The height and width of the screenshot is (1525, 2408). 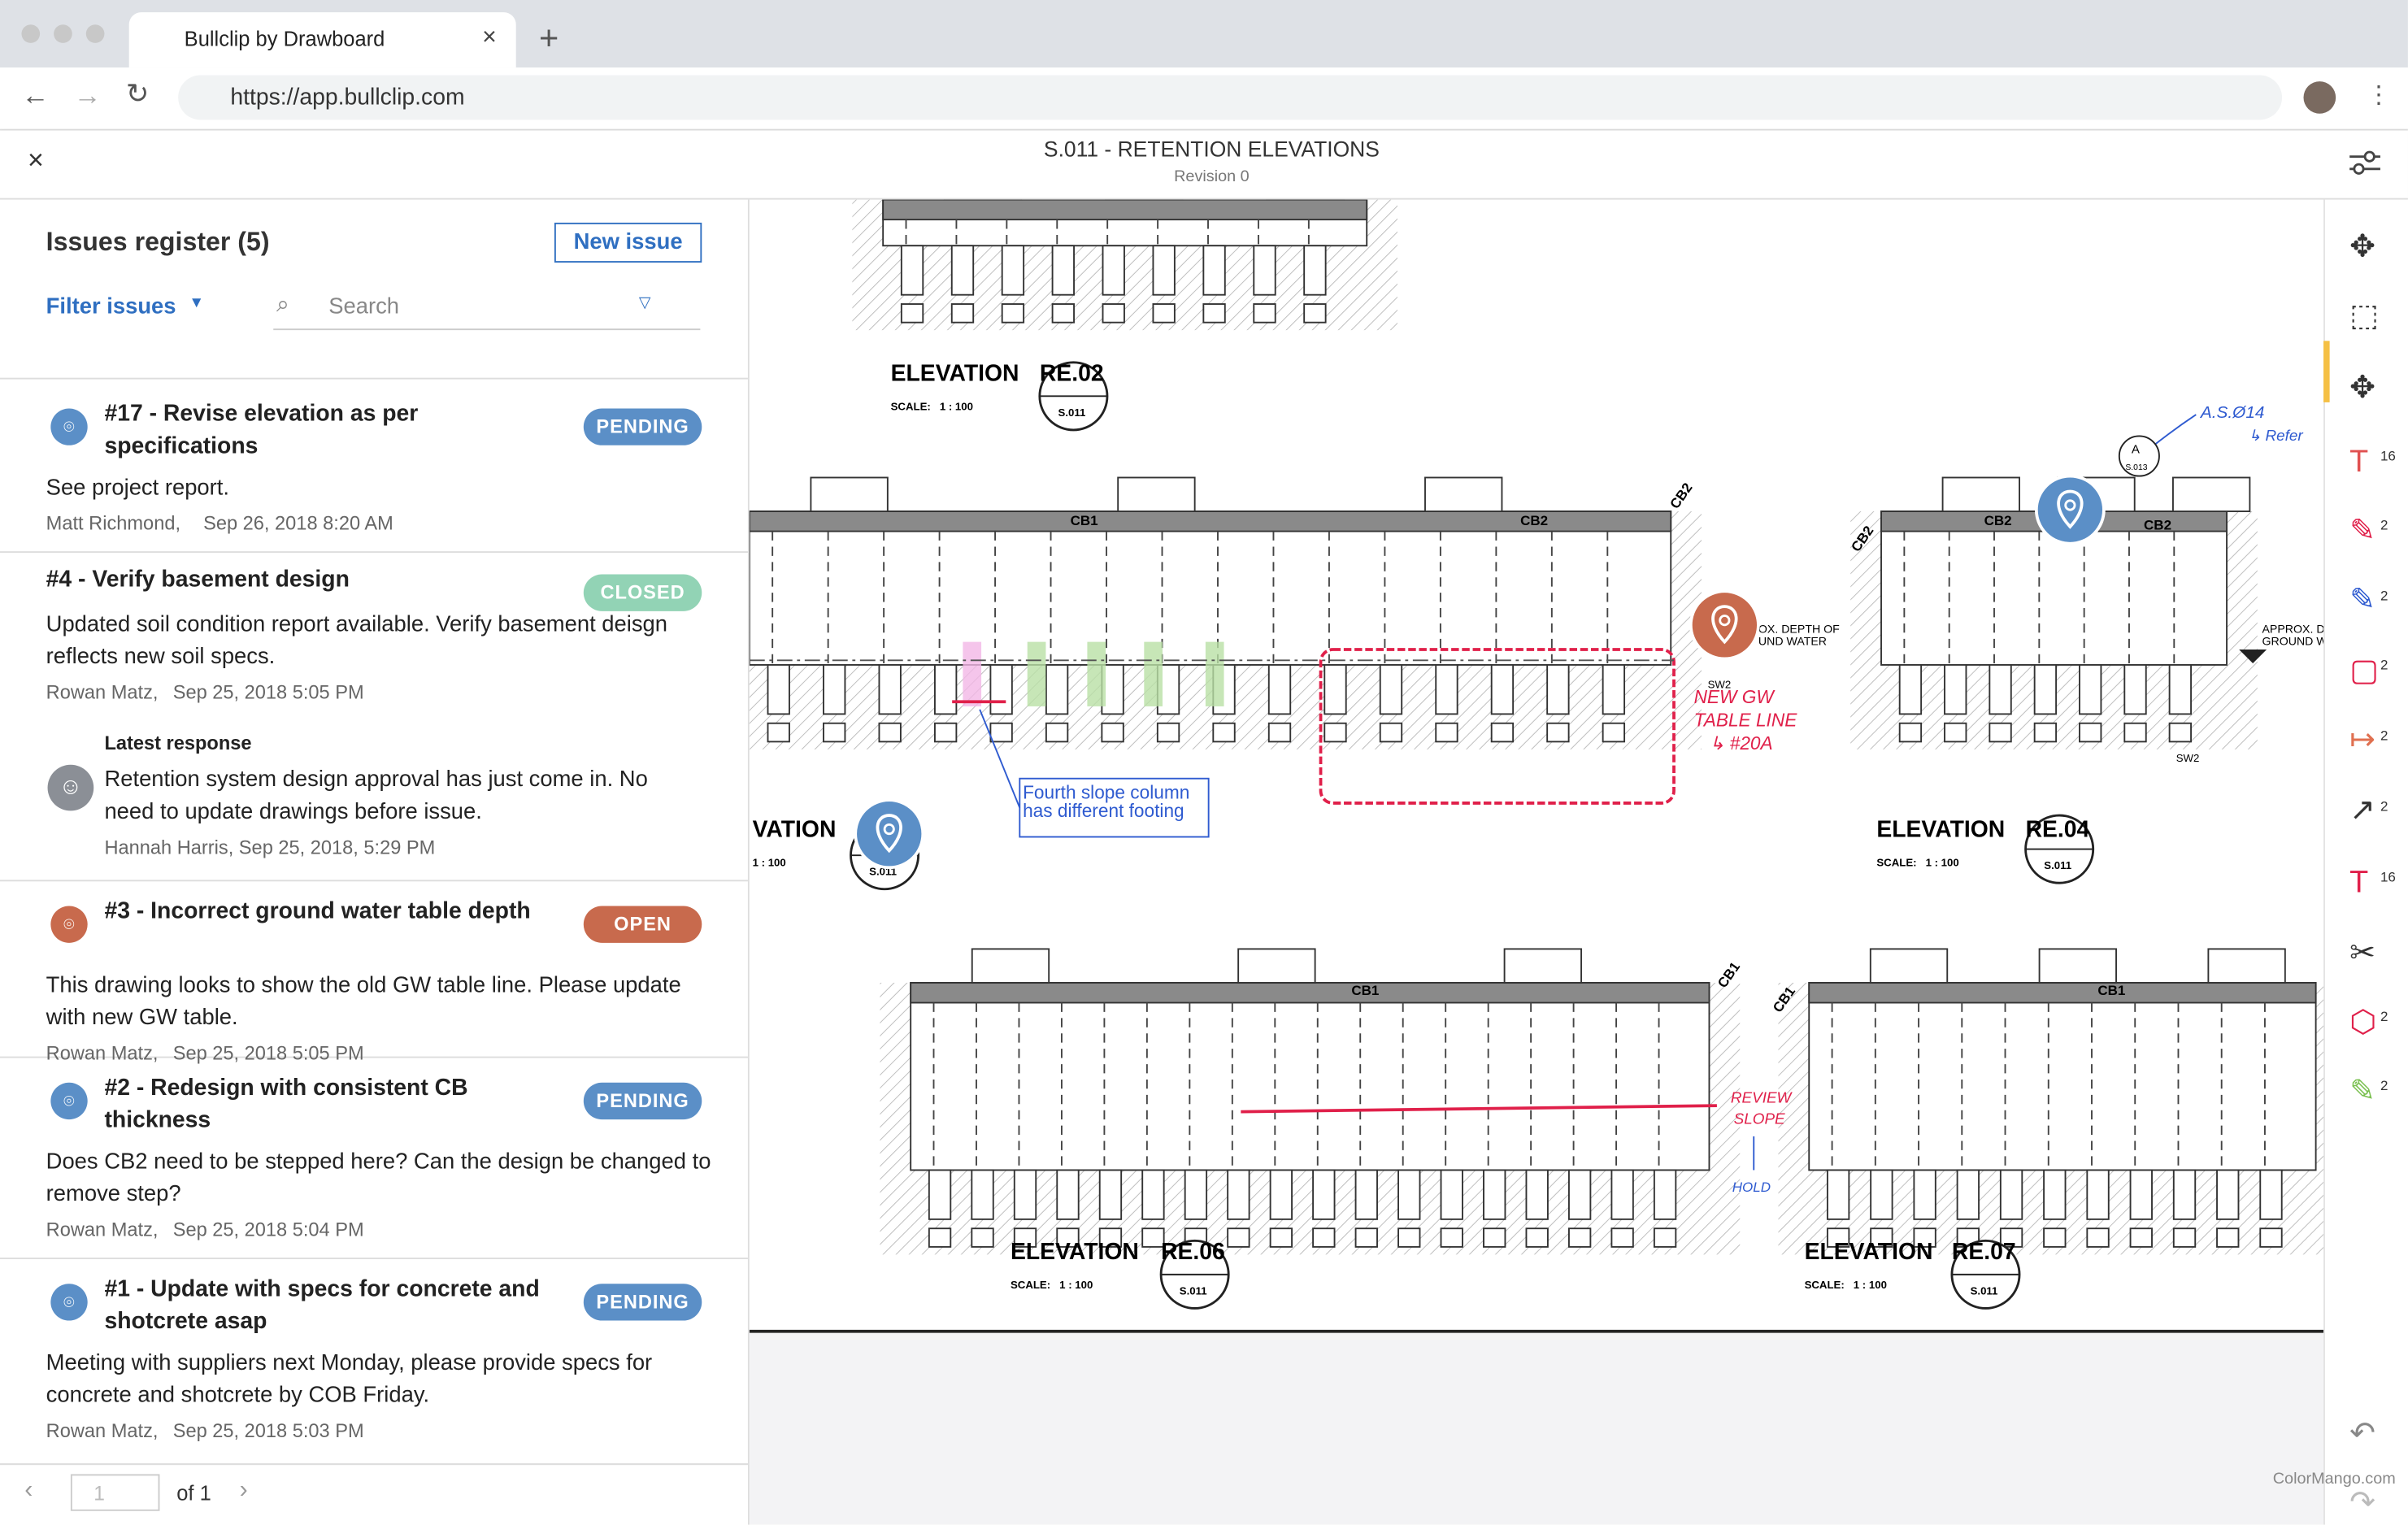 What do you see at coordinates (35, 95) in the screenshot?
I see `back-button: ←` at bounding box center [35, 95].